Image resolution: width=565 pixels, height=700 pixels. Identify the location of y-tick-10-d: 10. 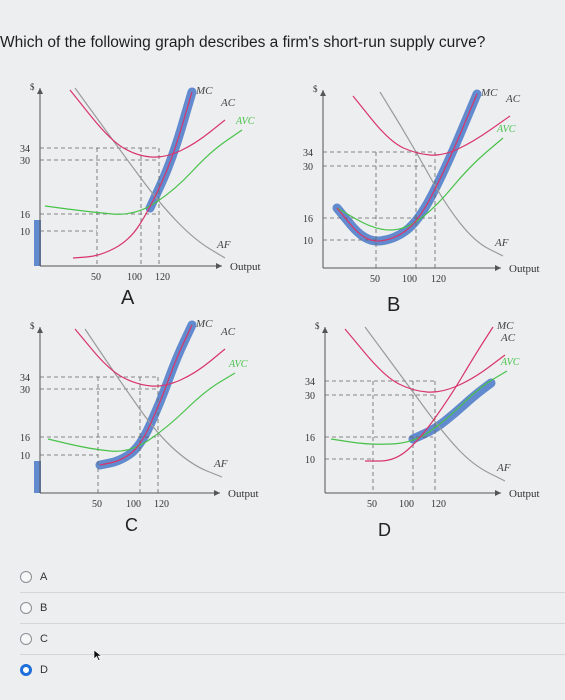
(310, 460).